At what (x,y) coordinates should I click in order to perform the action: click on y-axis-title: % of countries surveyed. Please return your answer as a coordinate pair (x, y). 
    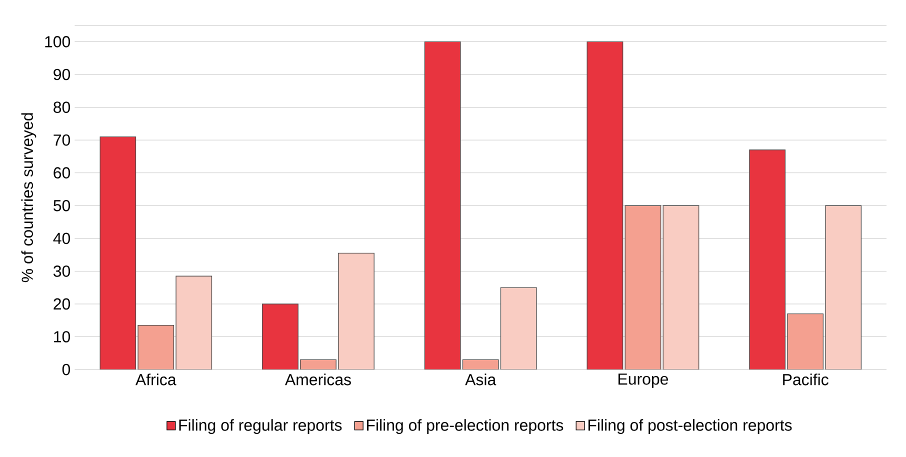
    Looking at the image, I should click on (28, 197).